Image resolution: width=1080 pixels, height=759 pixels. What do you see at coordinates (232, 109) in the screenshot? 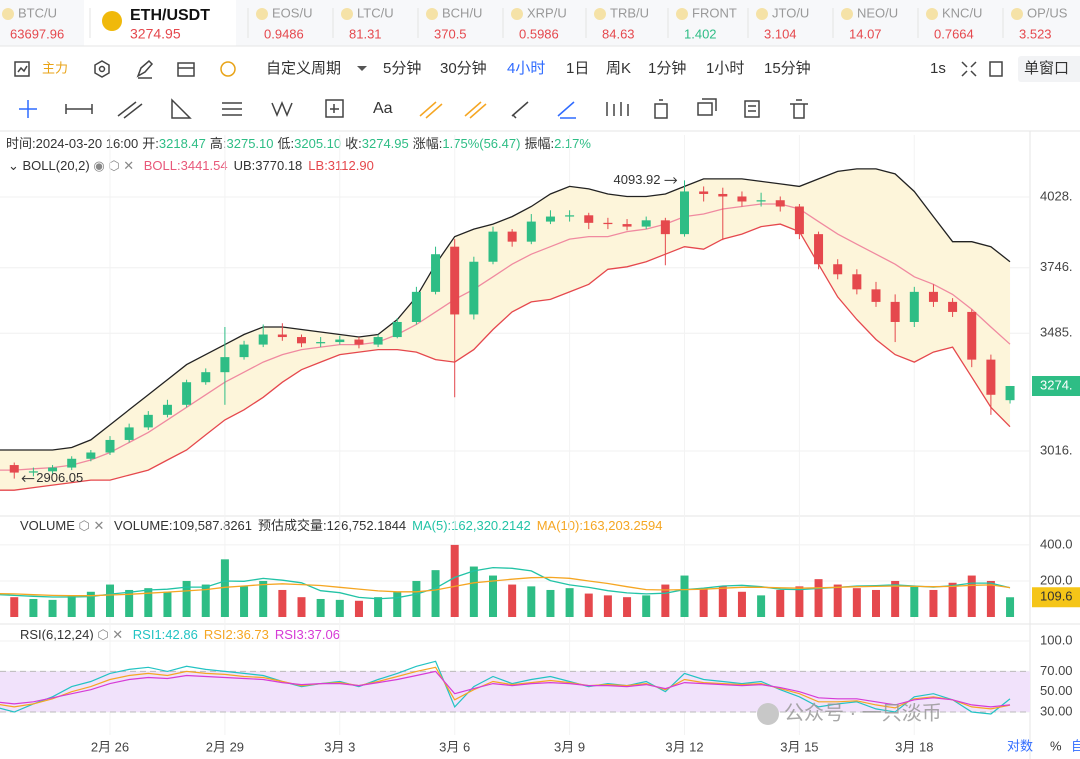
I see `fib-tool` at bounding box center [232, 109].